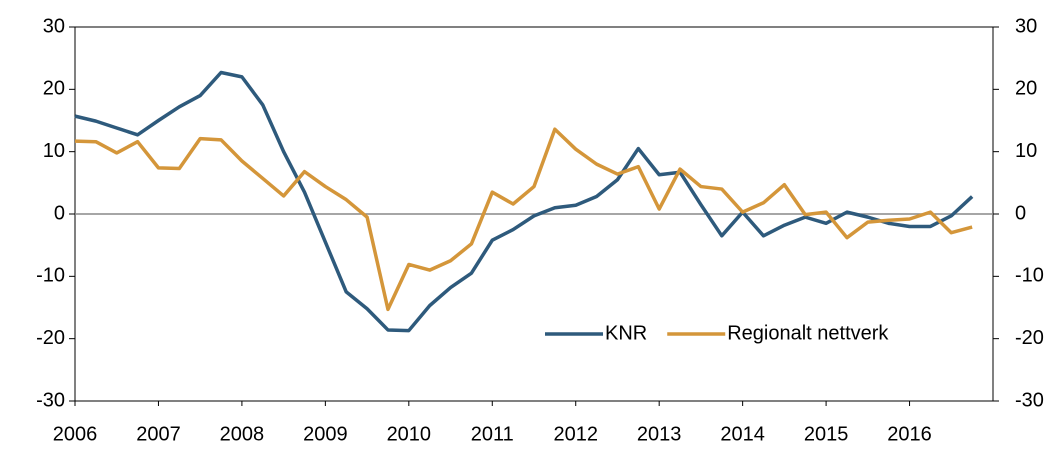 This screenshot has width=1059, height=453. I want to click on x-tick-label: 2011, so click(492, 434).